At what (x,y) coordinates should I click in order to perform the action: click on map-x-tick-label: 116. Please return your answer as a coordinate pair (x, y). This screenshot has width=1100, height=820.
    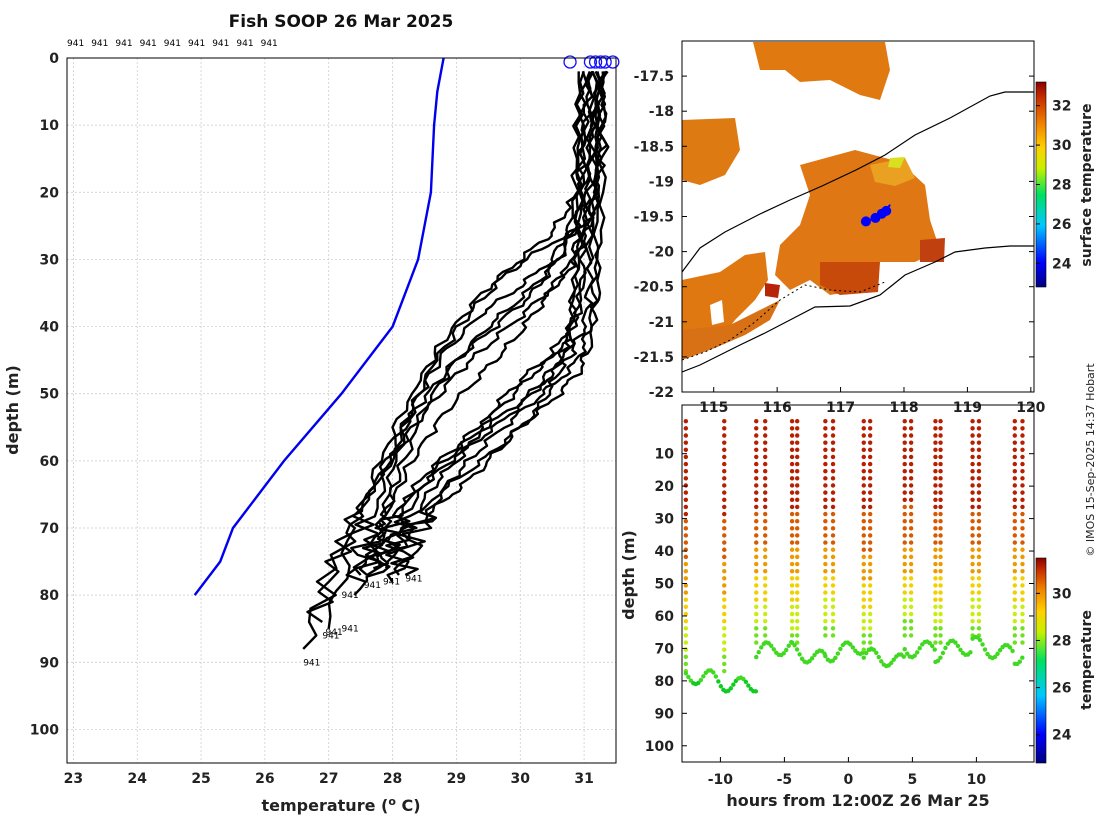
    Looking at the image, I should click on (777, 408).